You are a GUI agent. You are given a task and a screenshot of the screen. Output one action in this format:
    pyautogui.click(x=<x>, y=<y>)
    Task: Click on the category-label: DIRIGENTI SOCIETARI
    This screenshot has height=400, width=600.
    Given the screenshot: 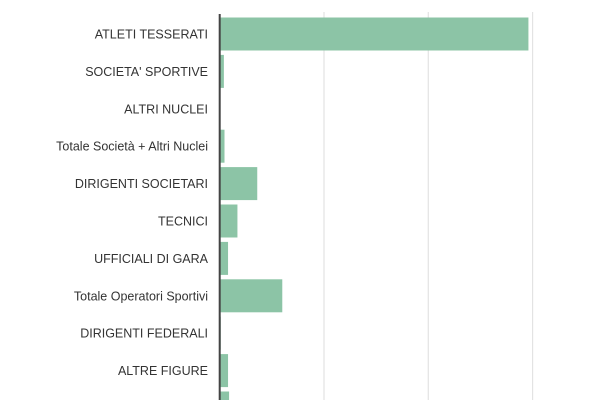 What is the action you would take?
    pyautogui.click(x=141, y=184)
    